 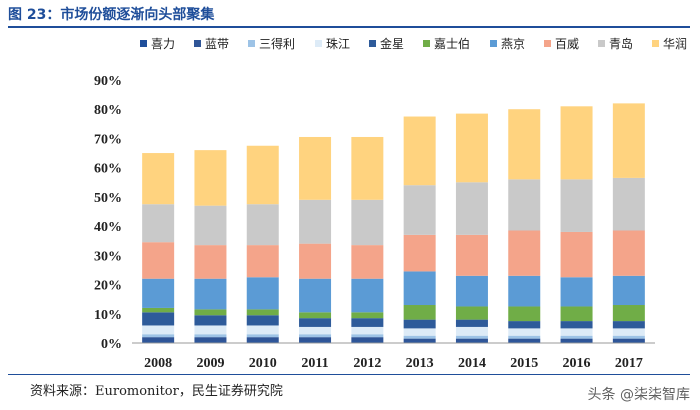 What do you see at coordinates (513, 44) in the screenshot?
I see `legend-label-6: 燕京` at bounding box center [513, 44].